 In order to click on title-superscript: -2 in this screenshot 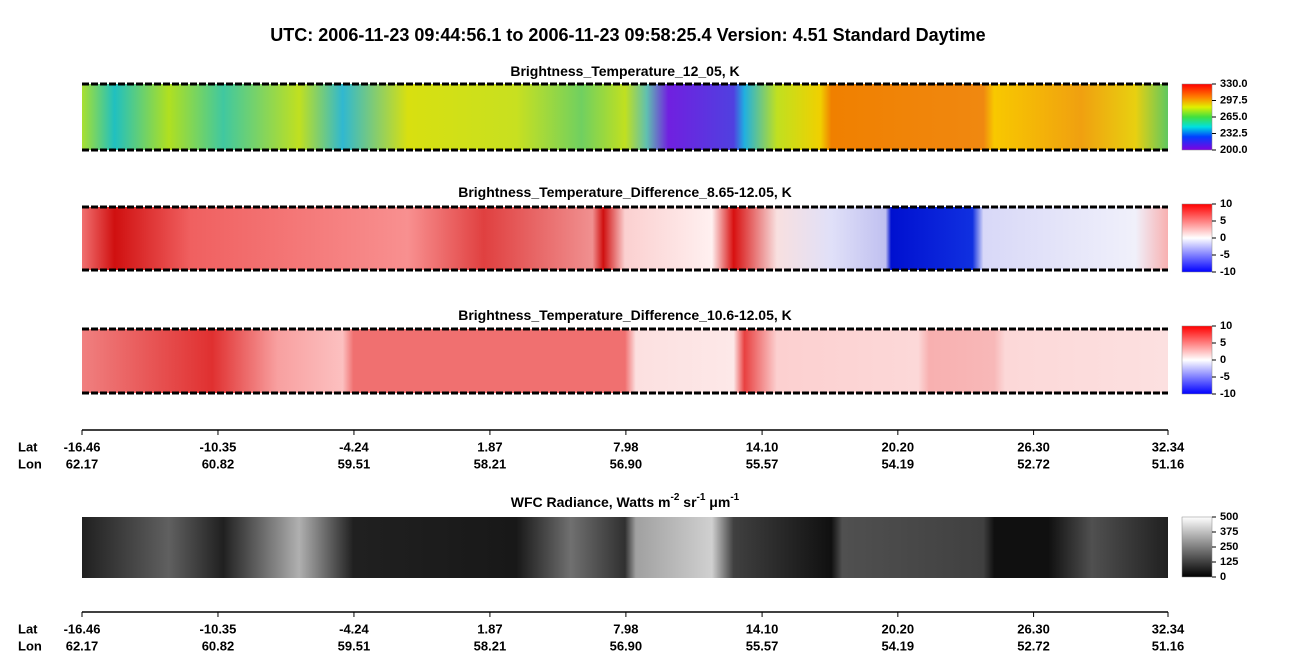, I will do `click(674, 497)`.